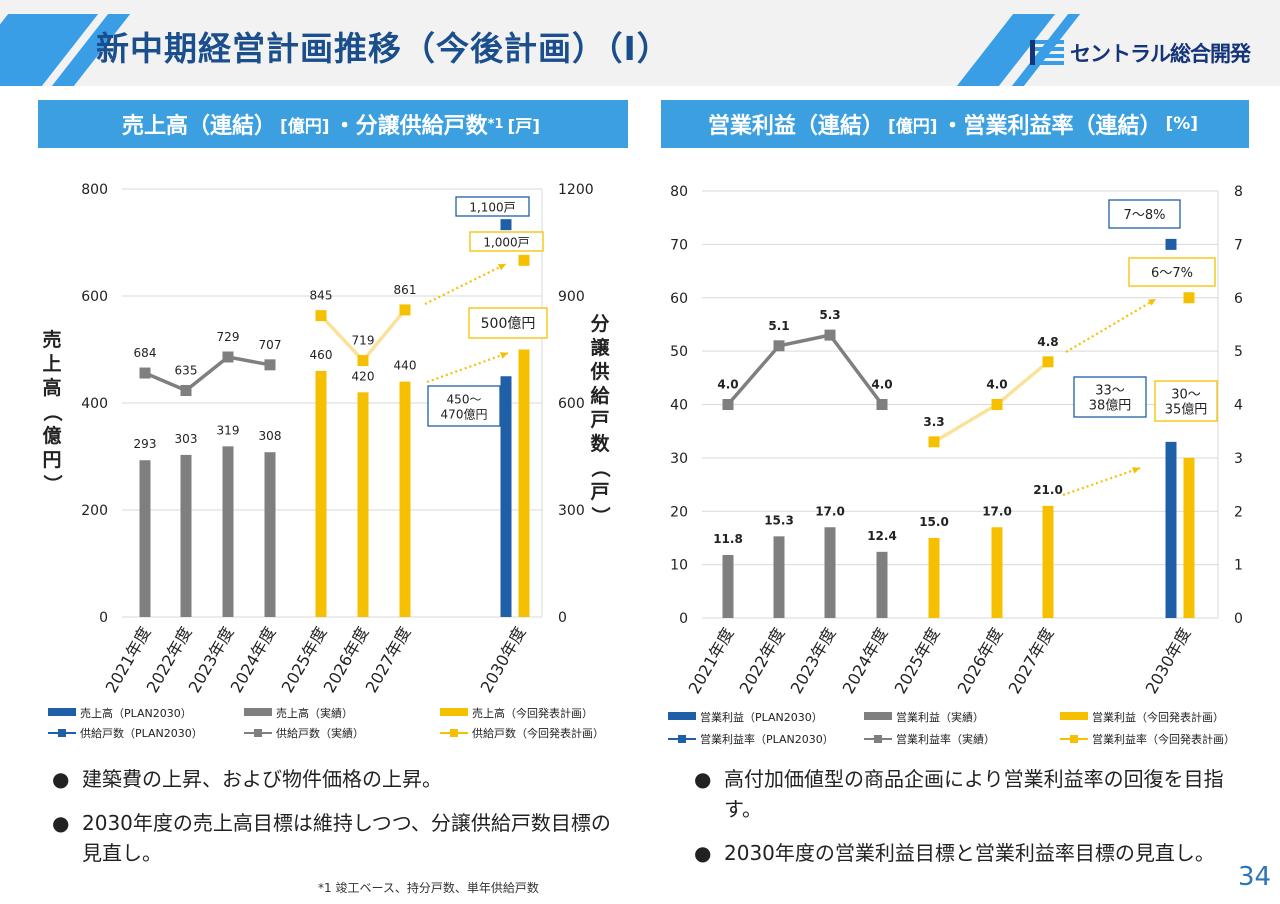 The height and width of the screenshot is (904, 1280). I want to click on bar-data-label: 15.3, so click(779, 520).